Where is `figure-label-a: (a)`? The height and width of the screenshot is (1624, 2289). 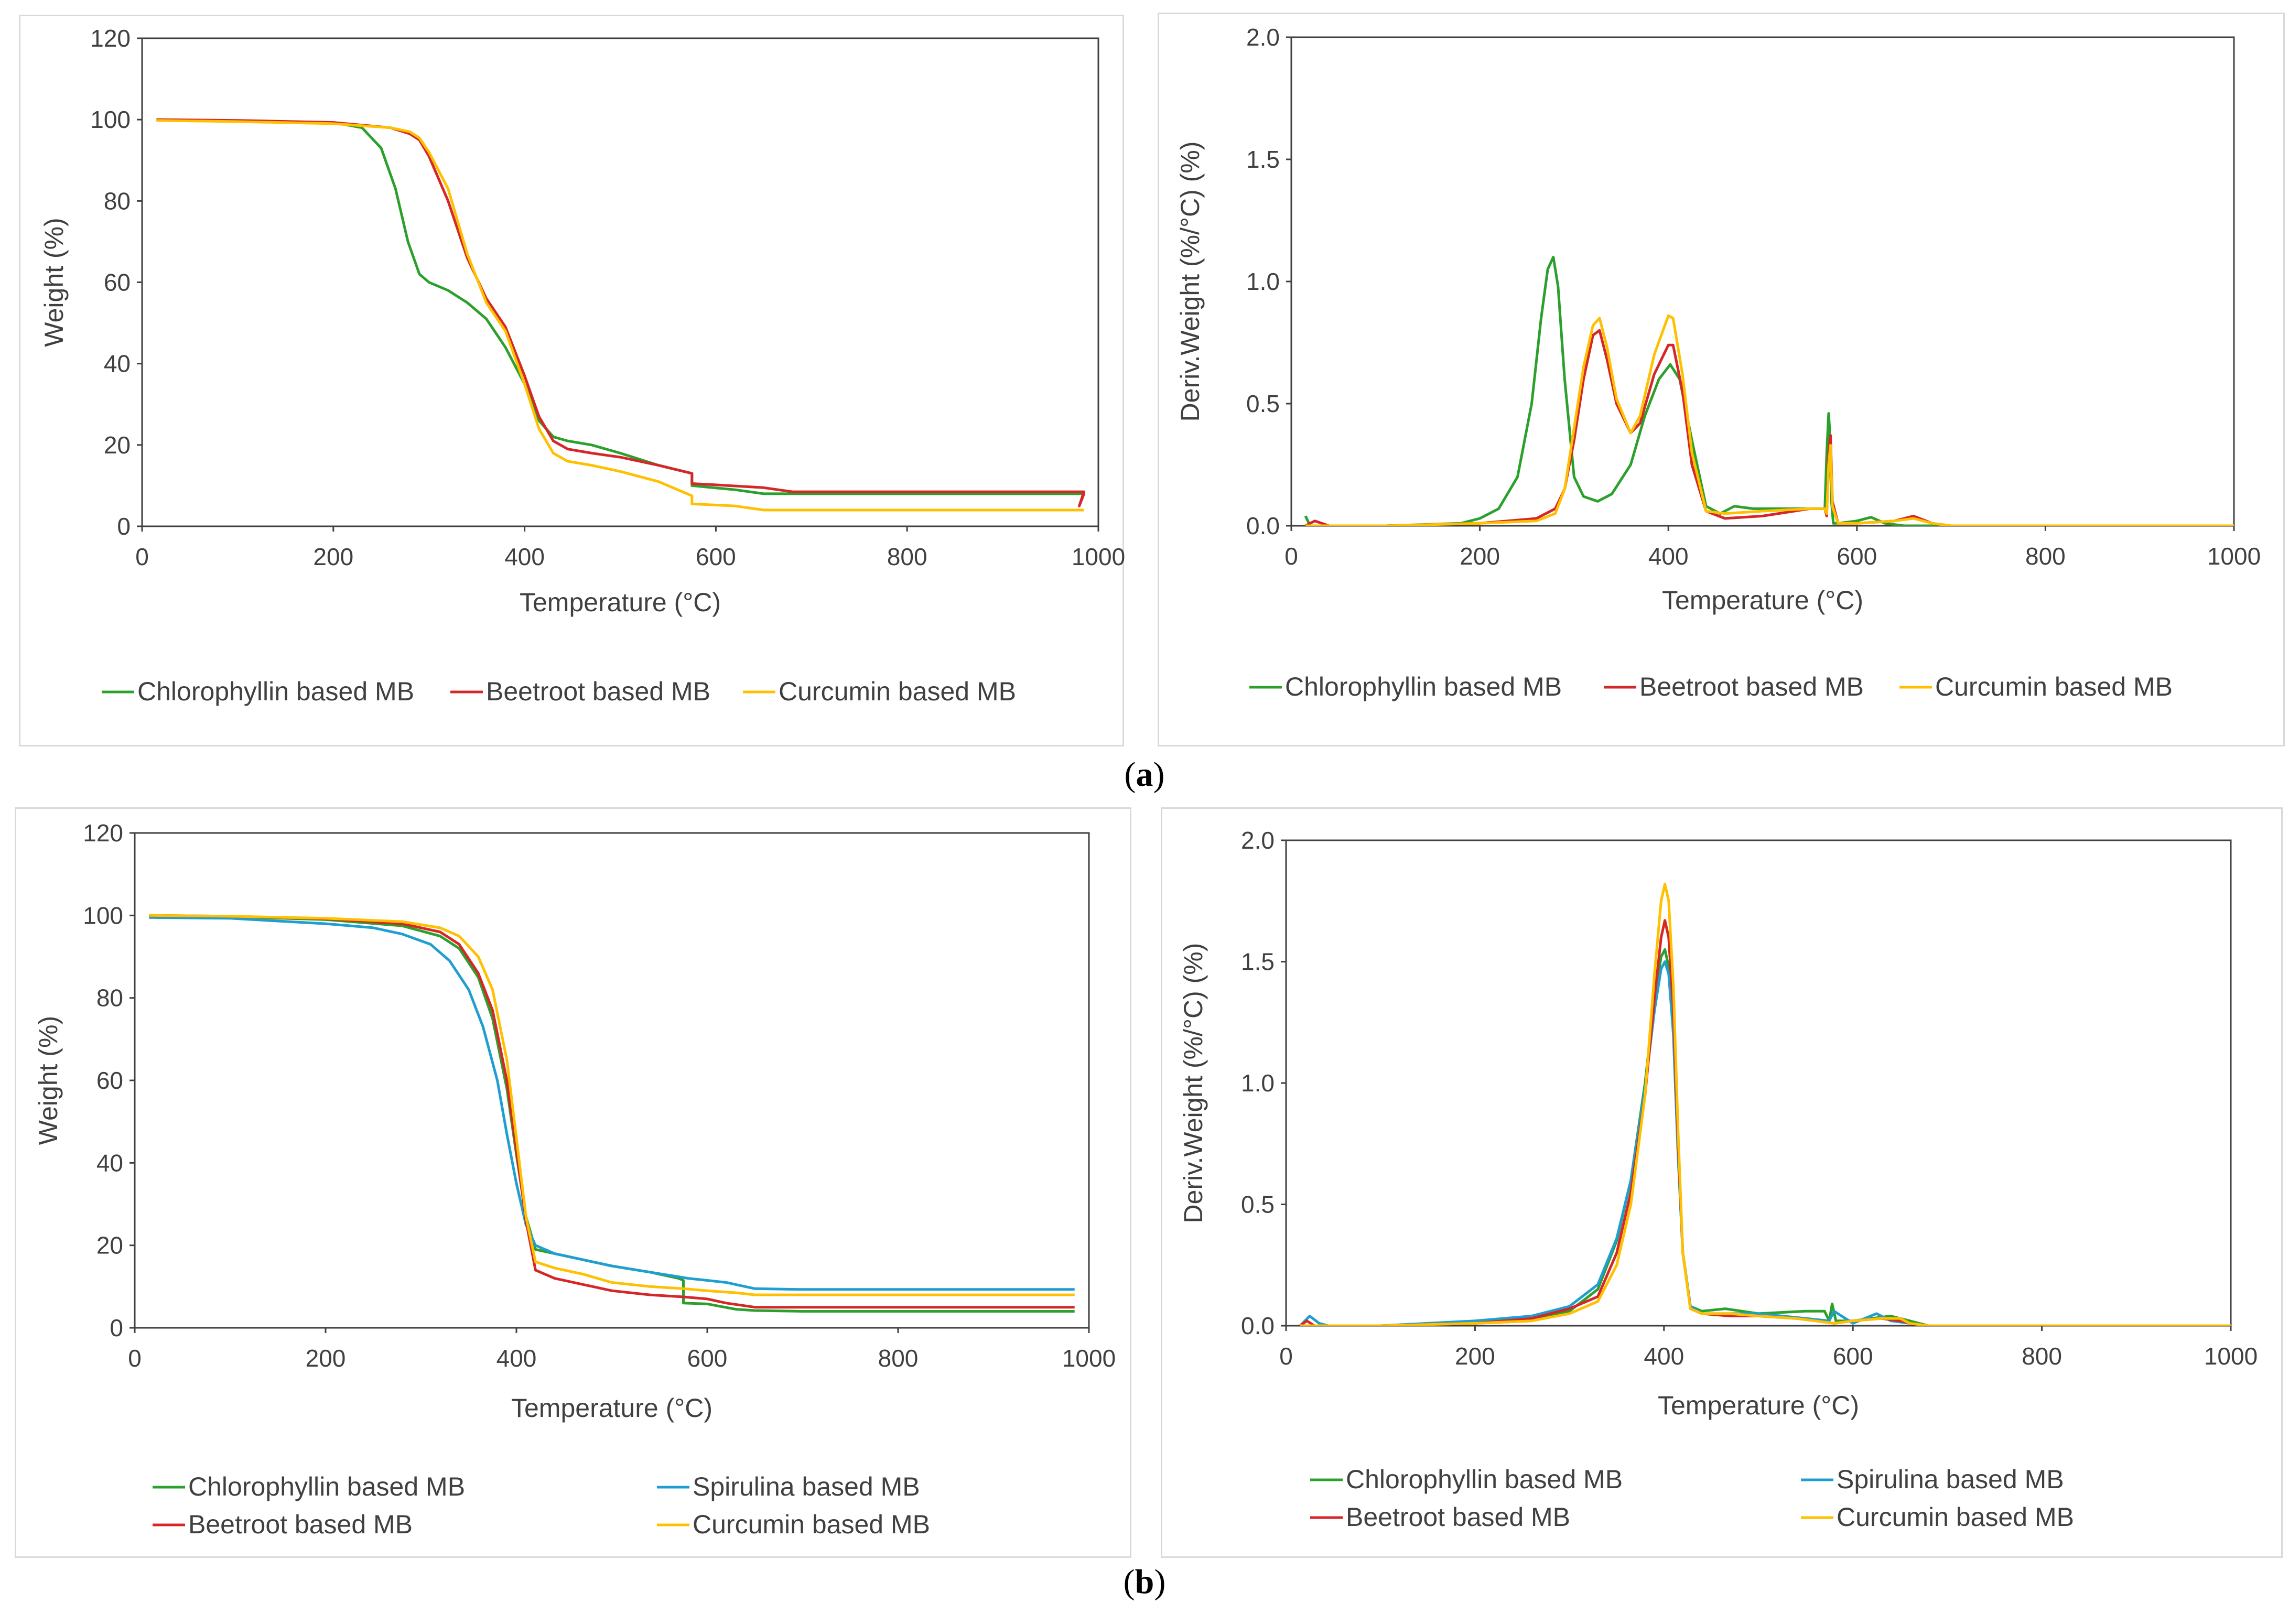
figure-label-a: (a) is located at coordinates (1144, 774).